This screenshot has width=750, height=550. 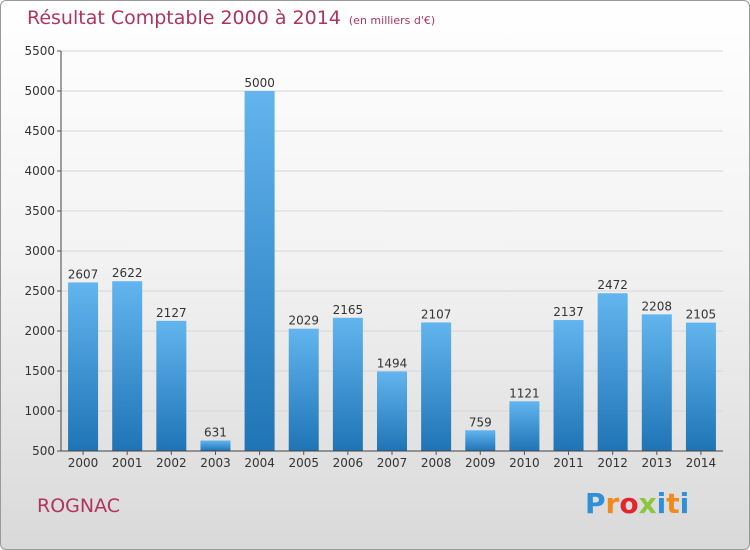 What do you see at coordinates (171, 313) in the screenshot?
I see `bar-value-label: 2127` at bounding box center [171, 313].